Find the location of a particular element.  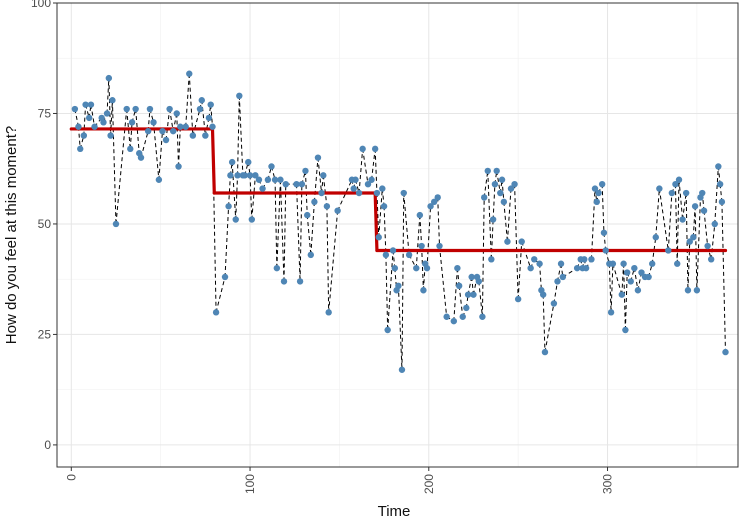

x-tick-label: 200 is located at coordinates (429, 484).